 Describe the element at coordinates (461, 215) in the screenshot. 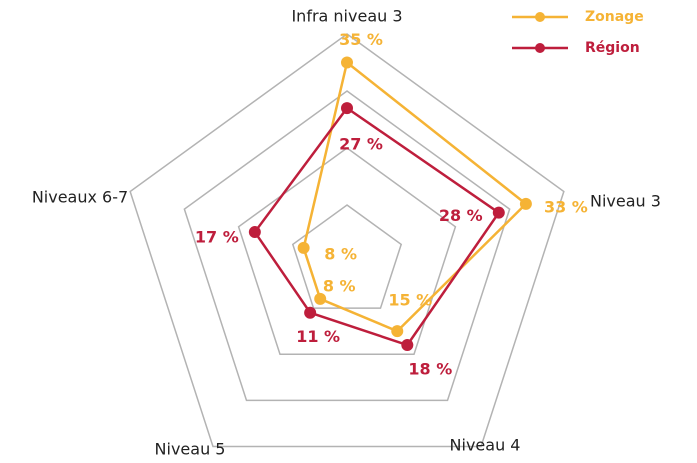

I see `value-label: 28 %` at that location.